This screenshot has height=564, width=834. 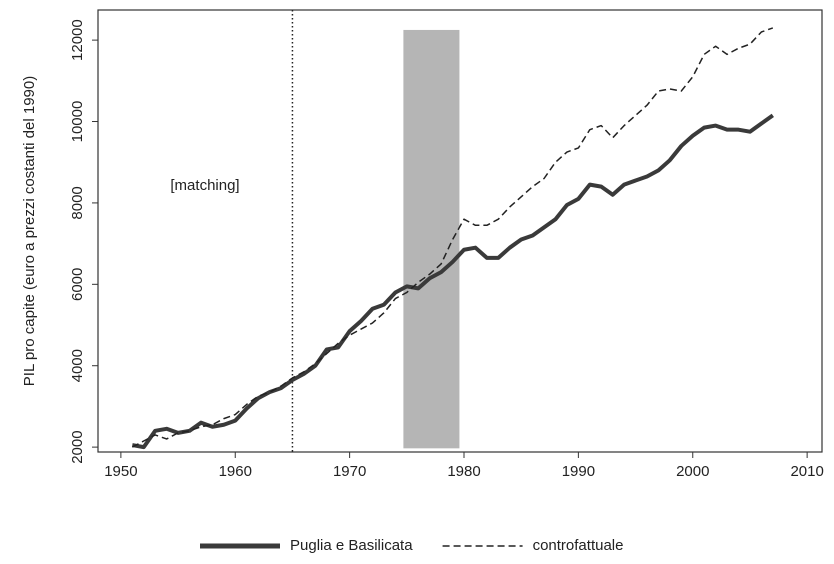 I want to click on annotation: [matching], so click(x=204, y=185).